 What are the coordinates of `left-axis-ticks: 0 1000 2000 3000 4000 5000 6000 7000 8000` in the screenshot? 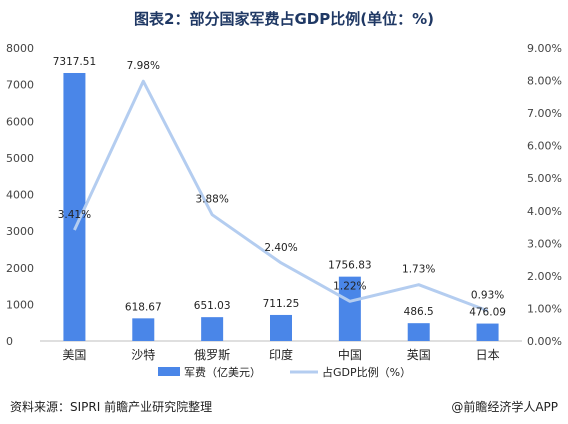 It's located at (20, 195).